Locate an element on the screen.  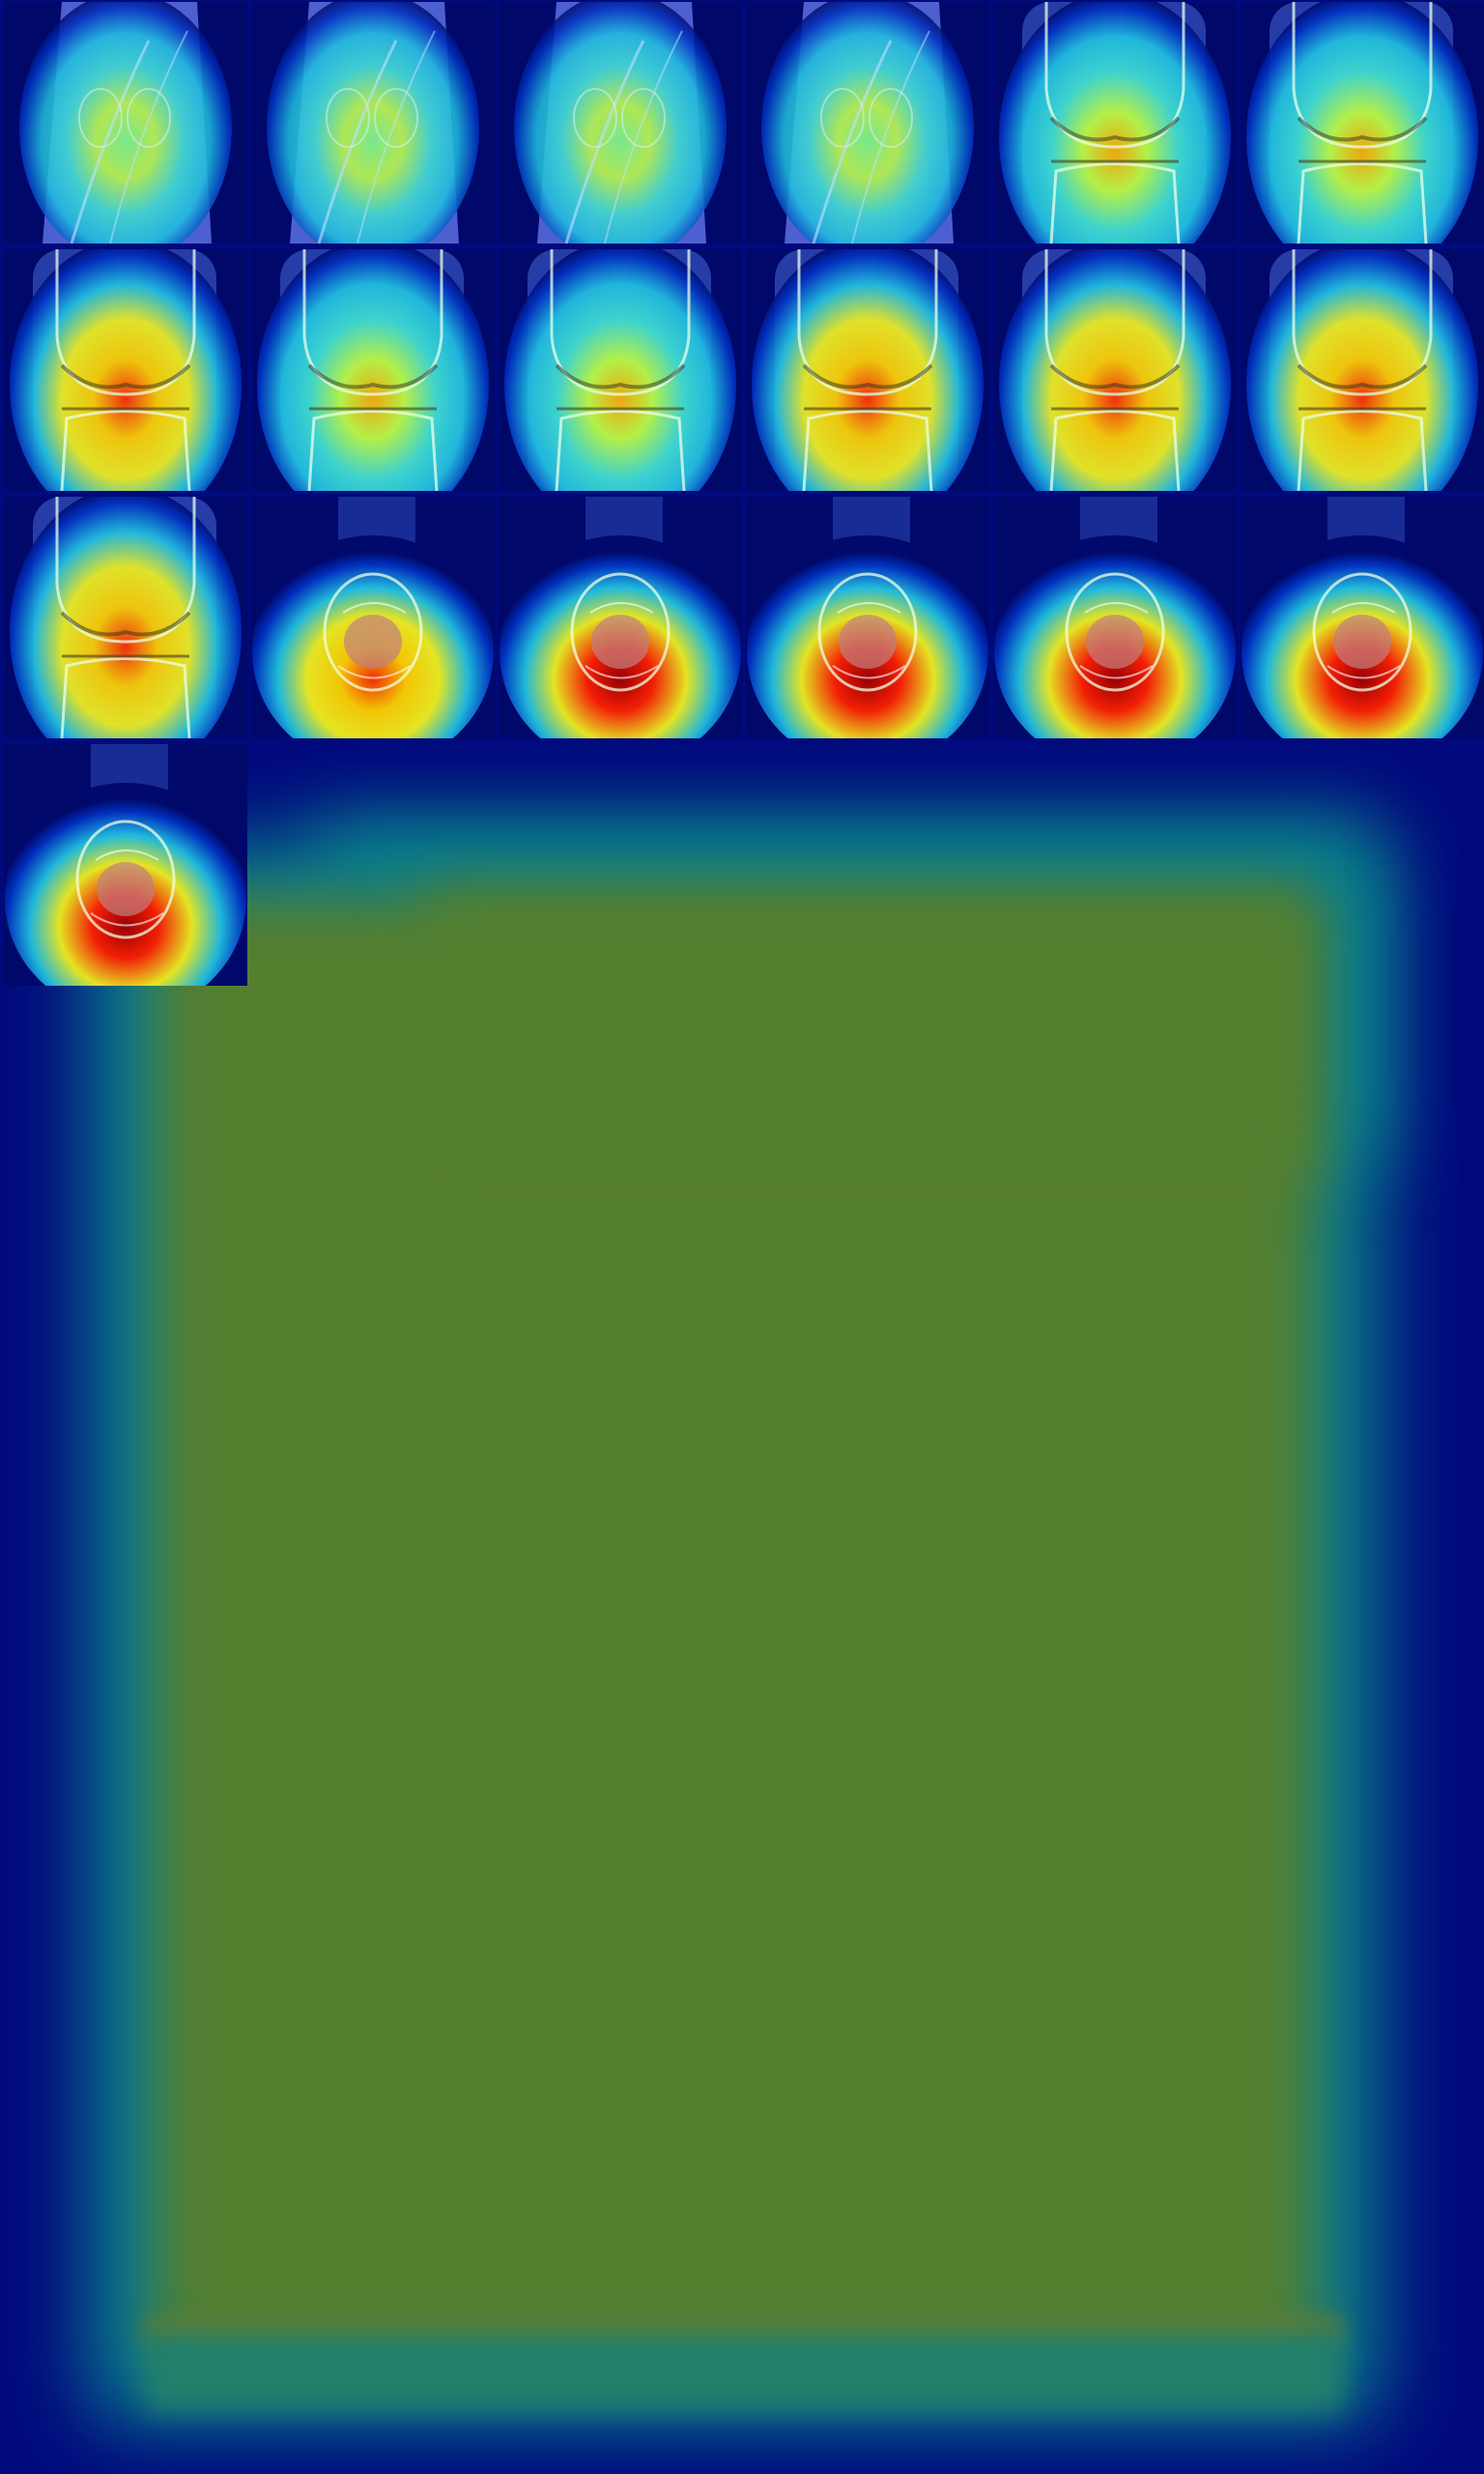
field-bottom-band is located at coordinates (744, 2372).